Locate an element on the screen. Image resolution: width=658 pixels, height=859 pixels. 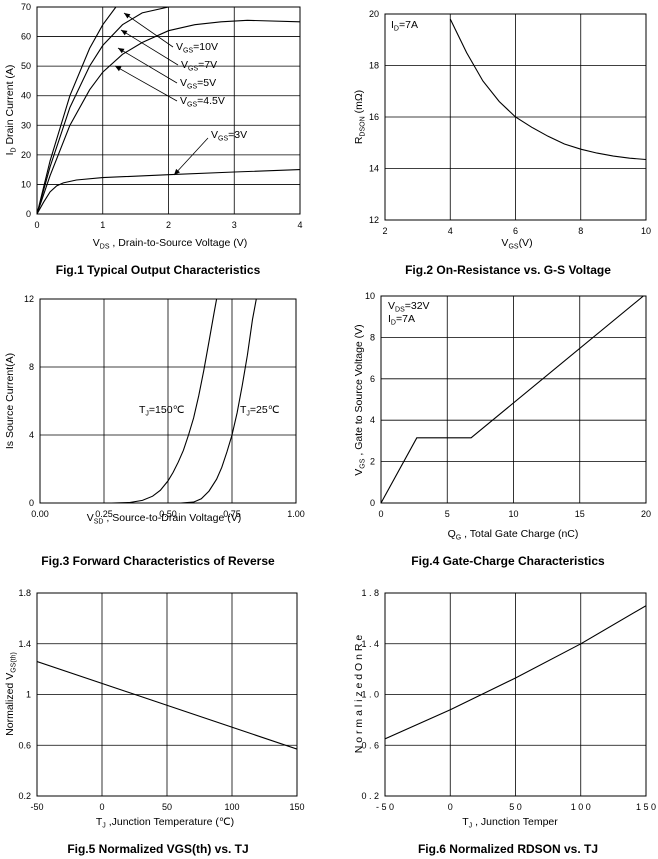
y-tick-label: 1 . 0 is located at coordinates (370, 695).